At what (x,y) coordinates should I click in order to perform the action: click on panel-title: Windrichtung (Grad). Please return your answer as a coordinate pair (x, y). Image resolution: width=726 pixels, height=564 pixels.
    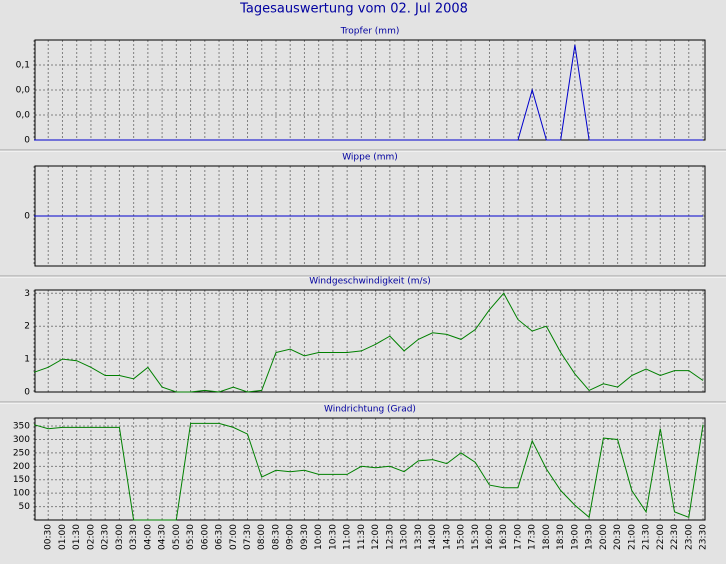
    Looking at the image, I should click on (370, 410).